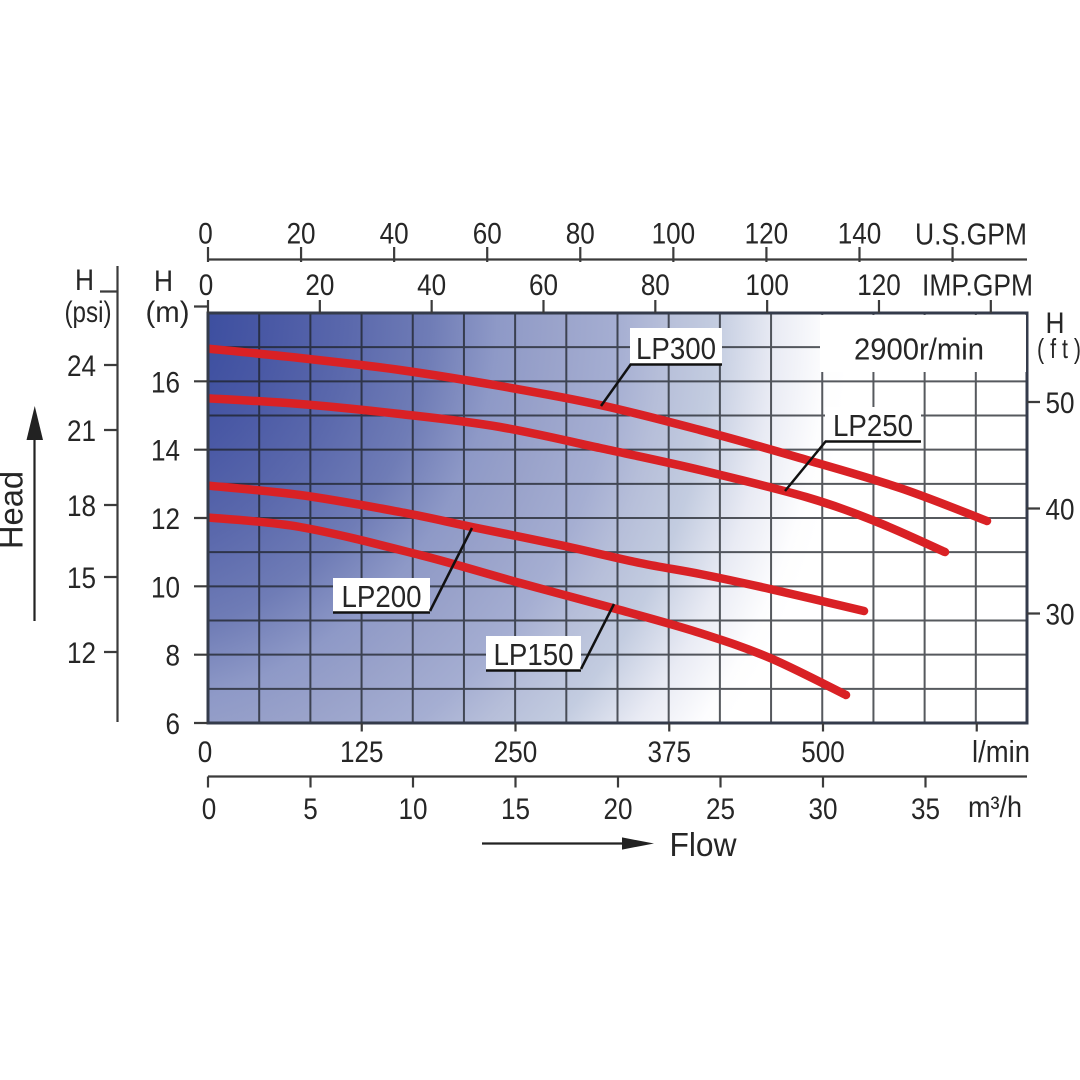 The width and height of the screenshot is (1080, 1080). I want to click on svg-text: 500, so click(823, 752).